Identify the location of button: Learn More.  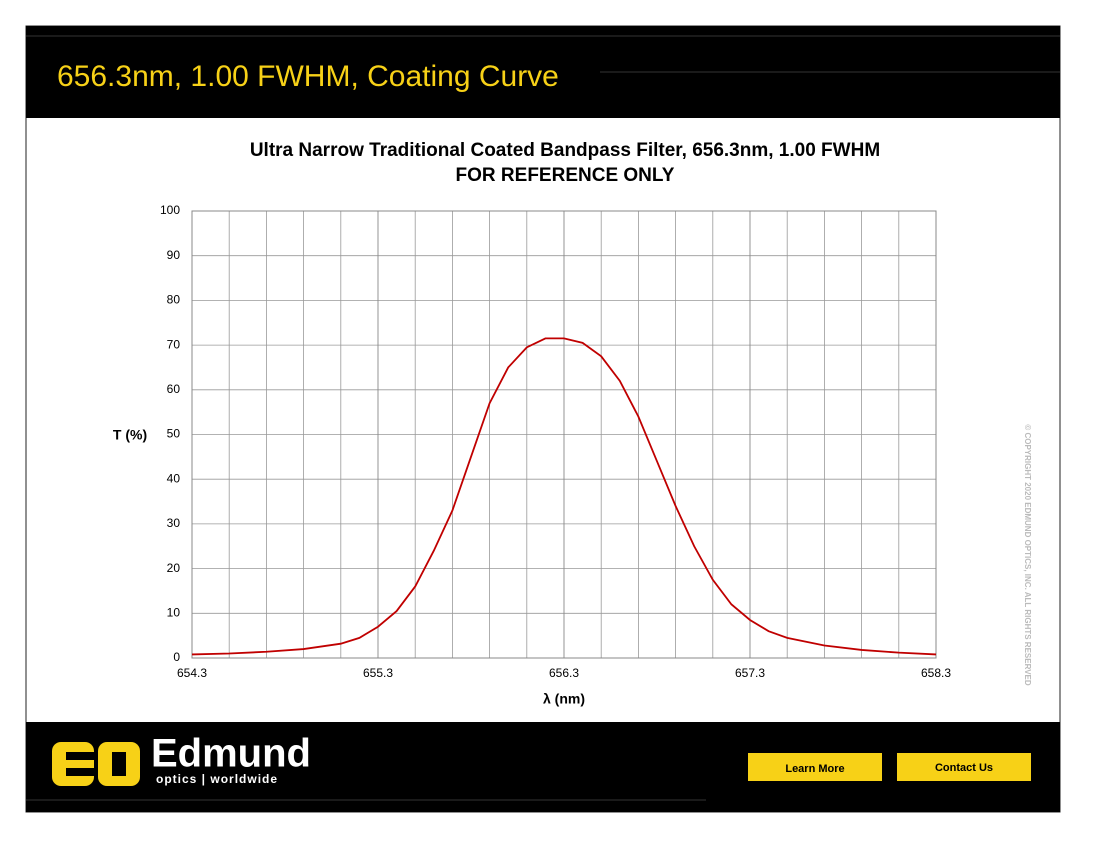
(815, 767).